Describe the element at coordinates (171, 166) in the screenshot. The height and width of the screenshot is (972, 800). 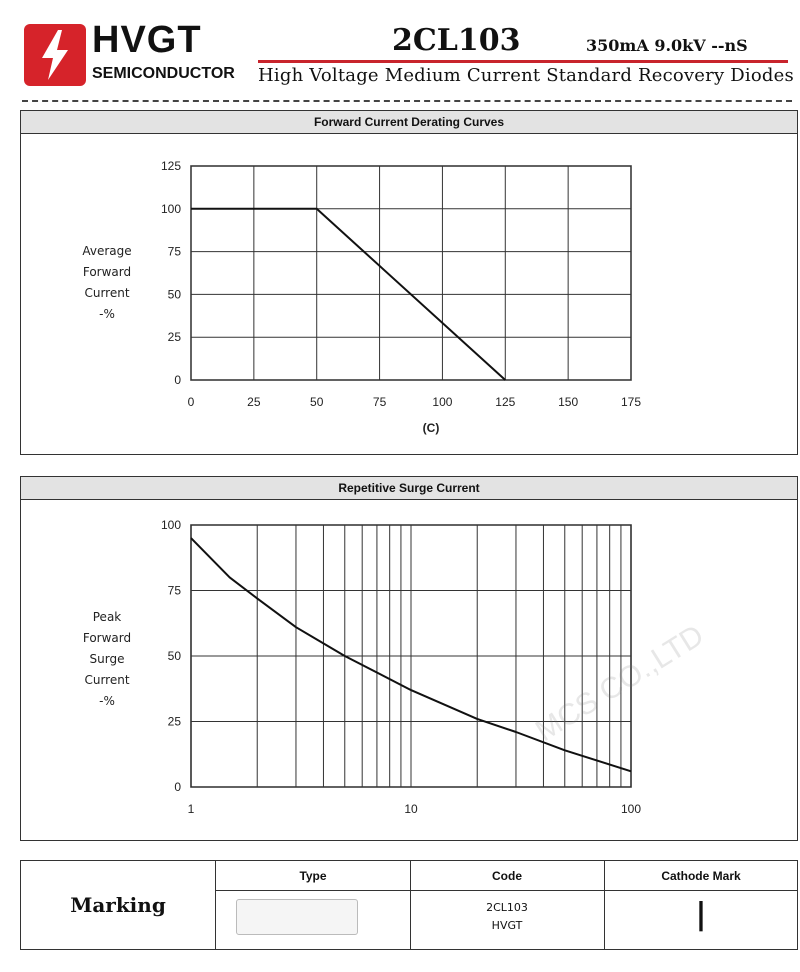
I see `y-tick-label: 125` at that location.